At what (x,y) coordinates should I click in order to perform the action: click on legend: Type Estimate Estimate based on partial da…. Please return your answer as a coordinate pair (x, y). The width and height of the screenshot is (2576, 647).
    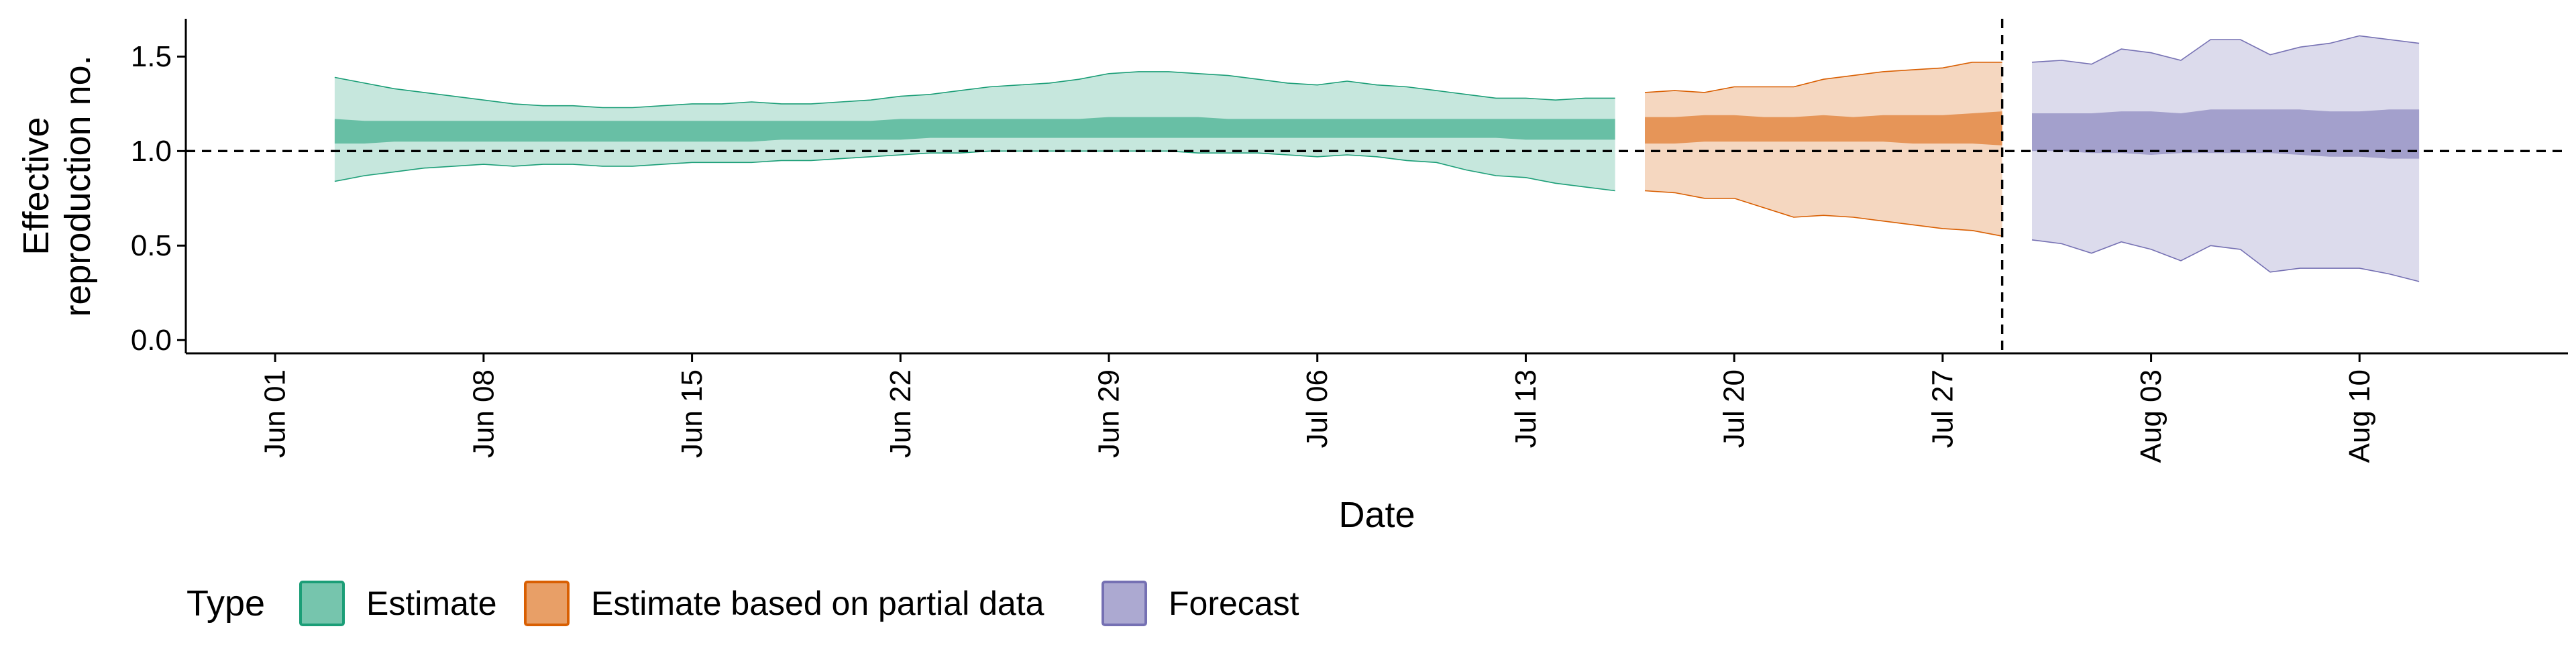
    Looking at the image, I should click on (742, 603).